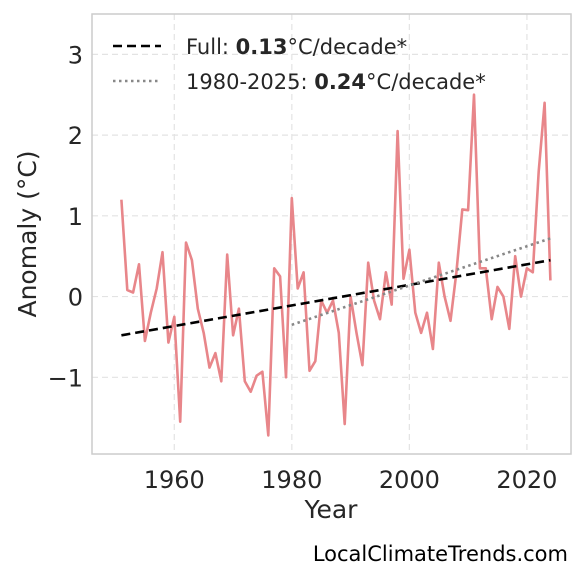  Describe the element at coordinates (27, 233) in the screenshot. I see `y-axis-title: Anomaly (°C)` at that location.